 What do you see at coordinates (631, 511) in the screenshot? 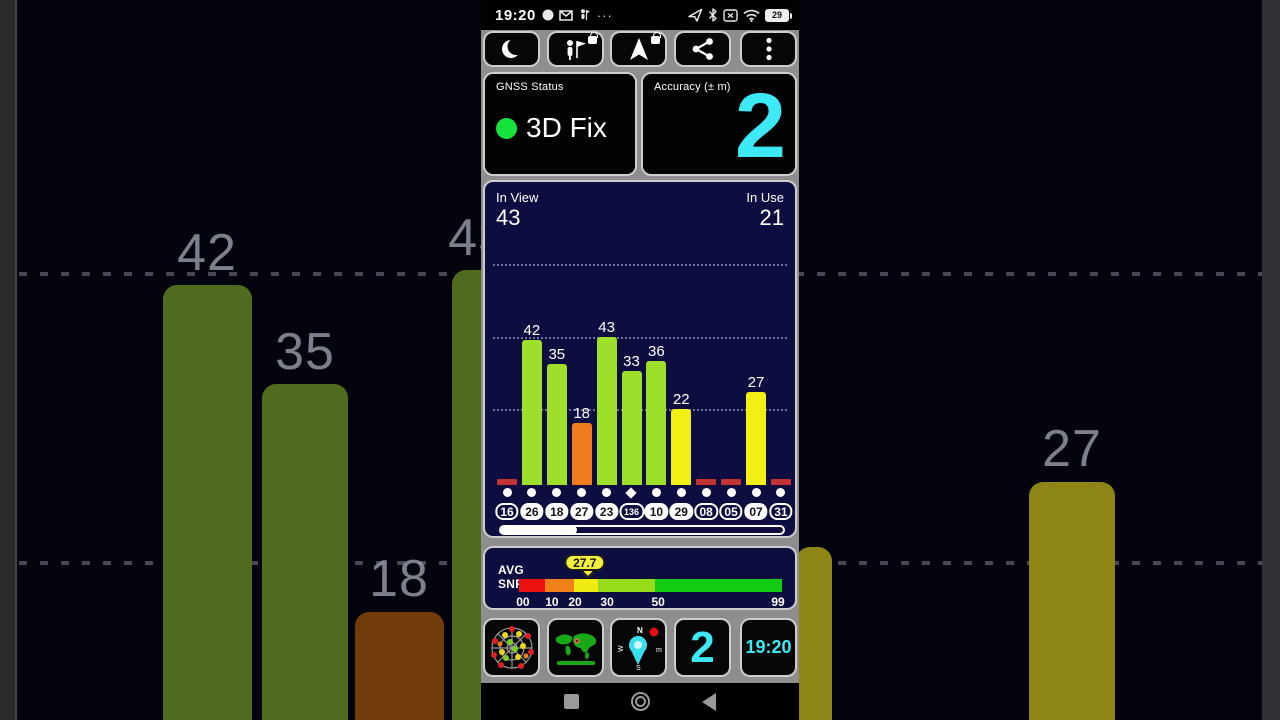
I see `satellite-badge-136: 136` at bounding box center [631, 511].